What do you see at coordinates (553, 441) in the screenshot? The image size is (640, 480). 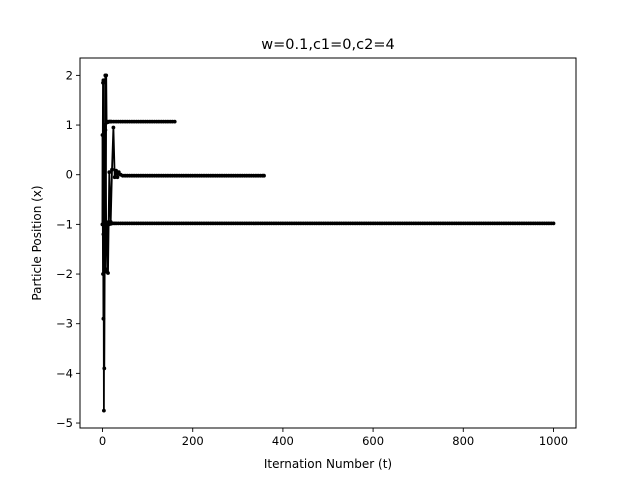 I see `x-tick-label: 1000` at bounding box center [553, 441].